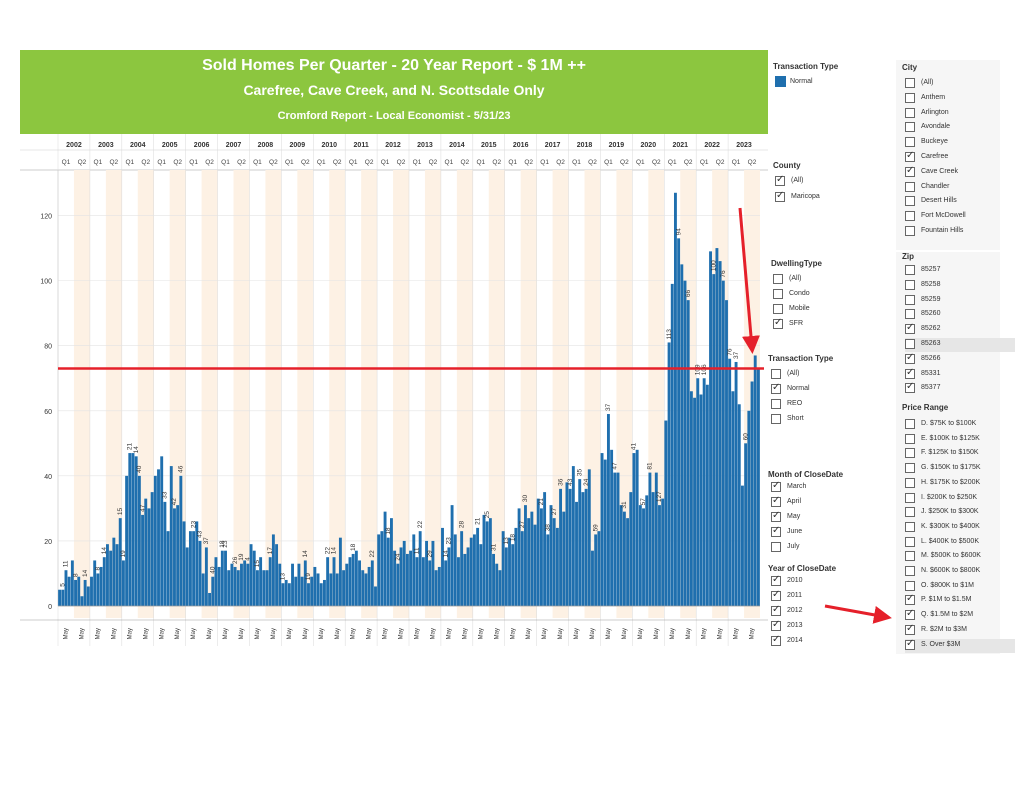 This screenshot has height=791, width=1024. Describe the element at coordinates (960, 359) in the screenshot. I see `zip-filter-item: 85266` at that location.